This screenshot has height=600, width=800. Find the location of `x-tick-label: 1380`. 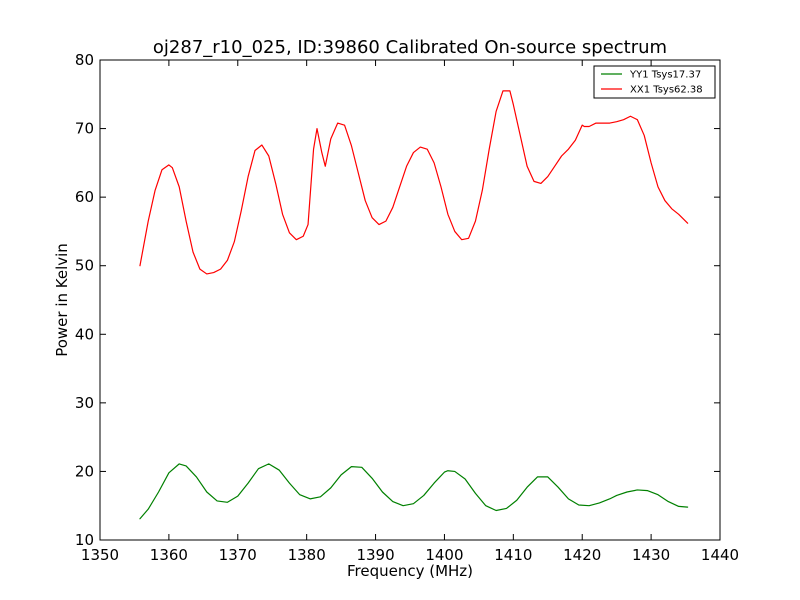

x-tick-label: 1380 is located at coordinates (307, 555).